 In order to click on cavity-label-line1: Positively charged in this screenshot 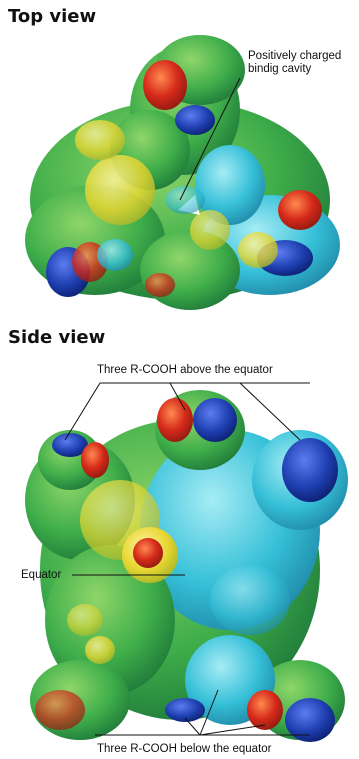, I will do `click(295, 56)`.